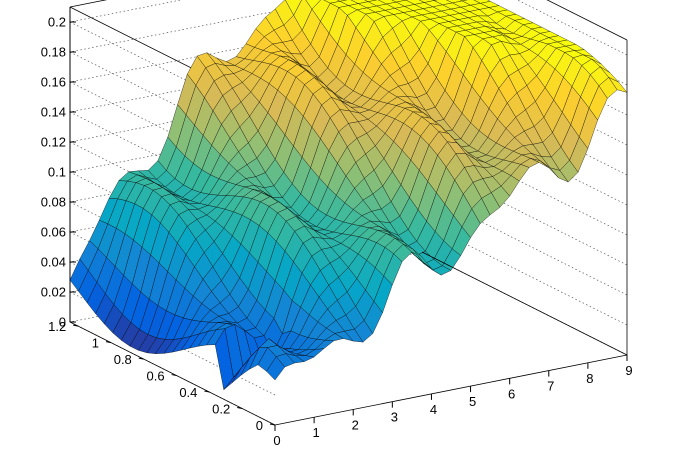  Describe the element at coordinates (433, 409) in the screenshot. I see `x-tick-label: 4` at that location.